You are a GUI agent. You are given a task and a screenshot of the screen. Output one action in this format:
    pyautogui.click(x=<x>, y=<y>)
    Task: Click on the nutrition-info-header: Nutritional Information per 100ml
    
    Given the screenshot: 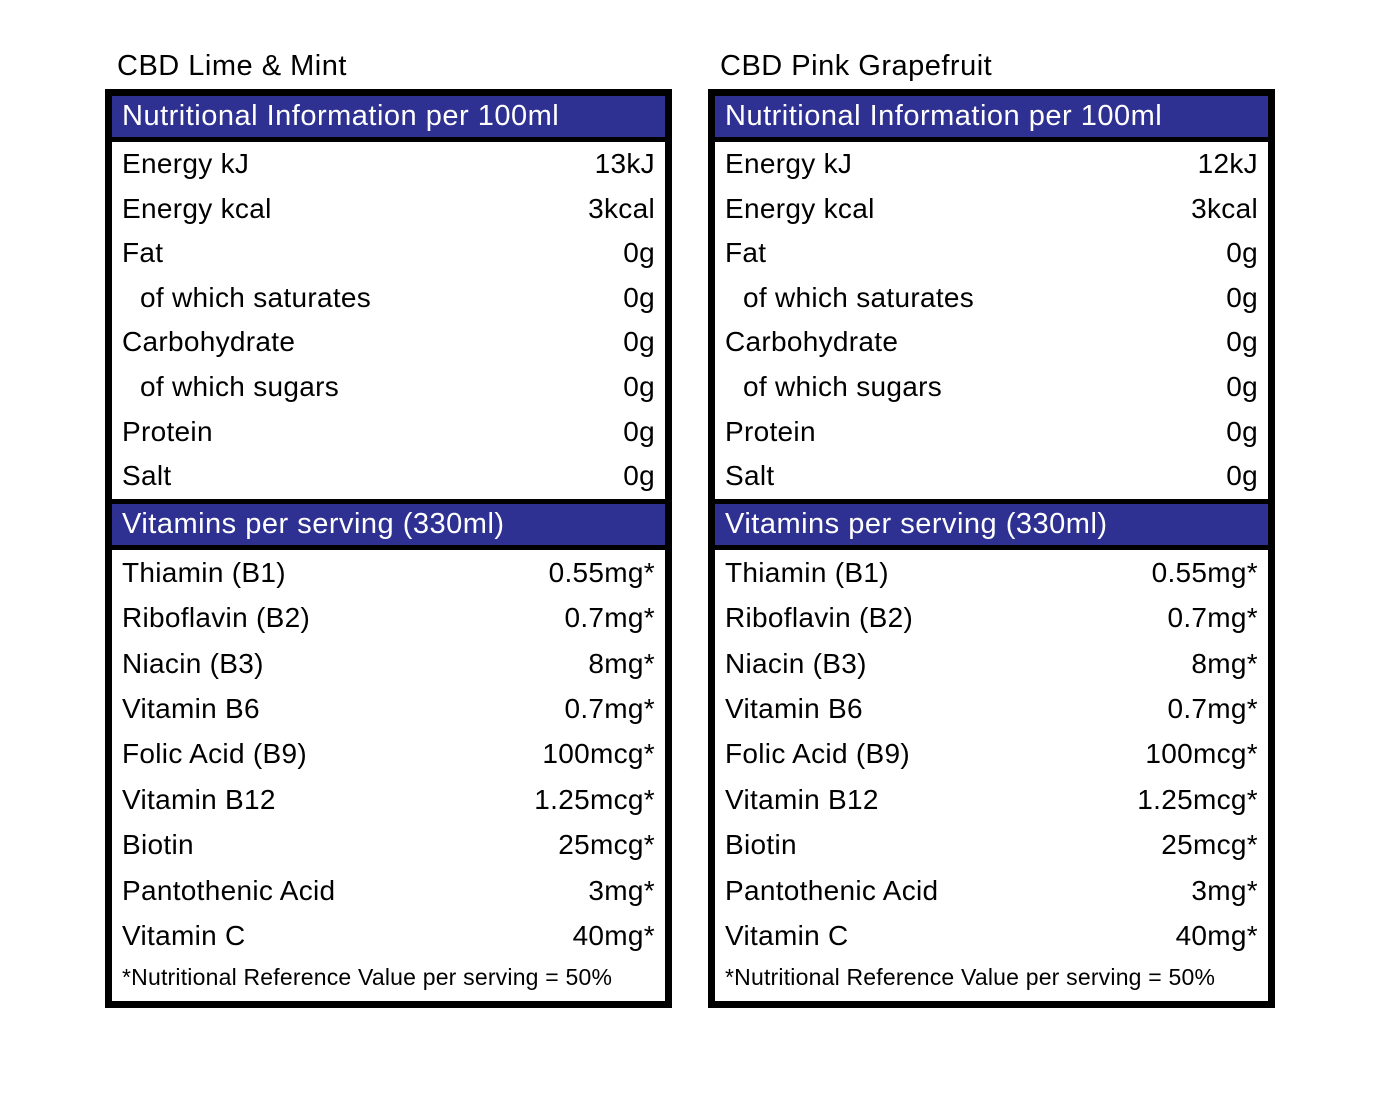 What is the action you would take?
    pyautogui.click(x=388, y=119)
    